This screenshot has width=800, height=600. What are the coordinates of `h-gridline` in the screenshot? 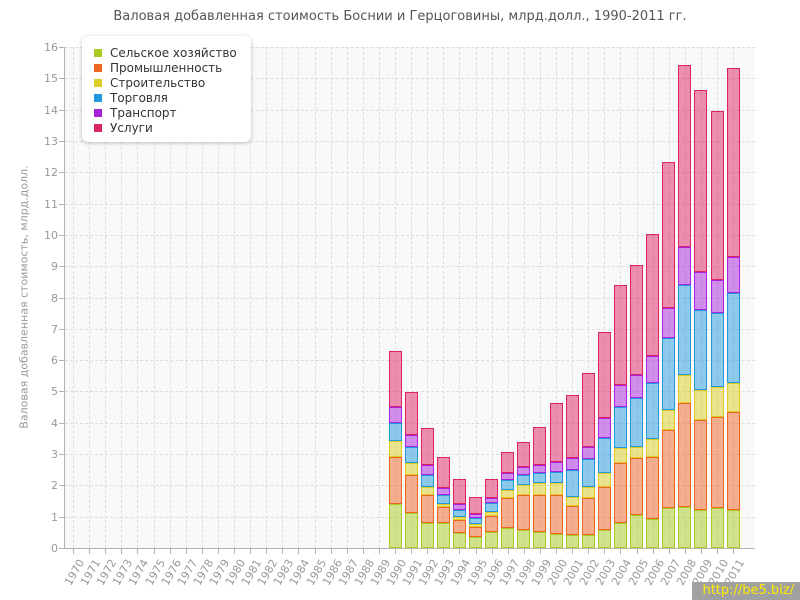 It's located at (410, 329).